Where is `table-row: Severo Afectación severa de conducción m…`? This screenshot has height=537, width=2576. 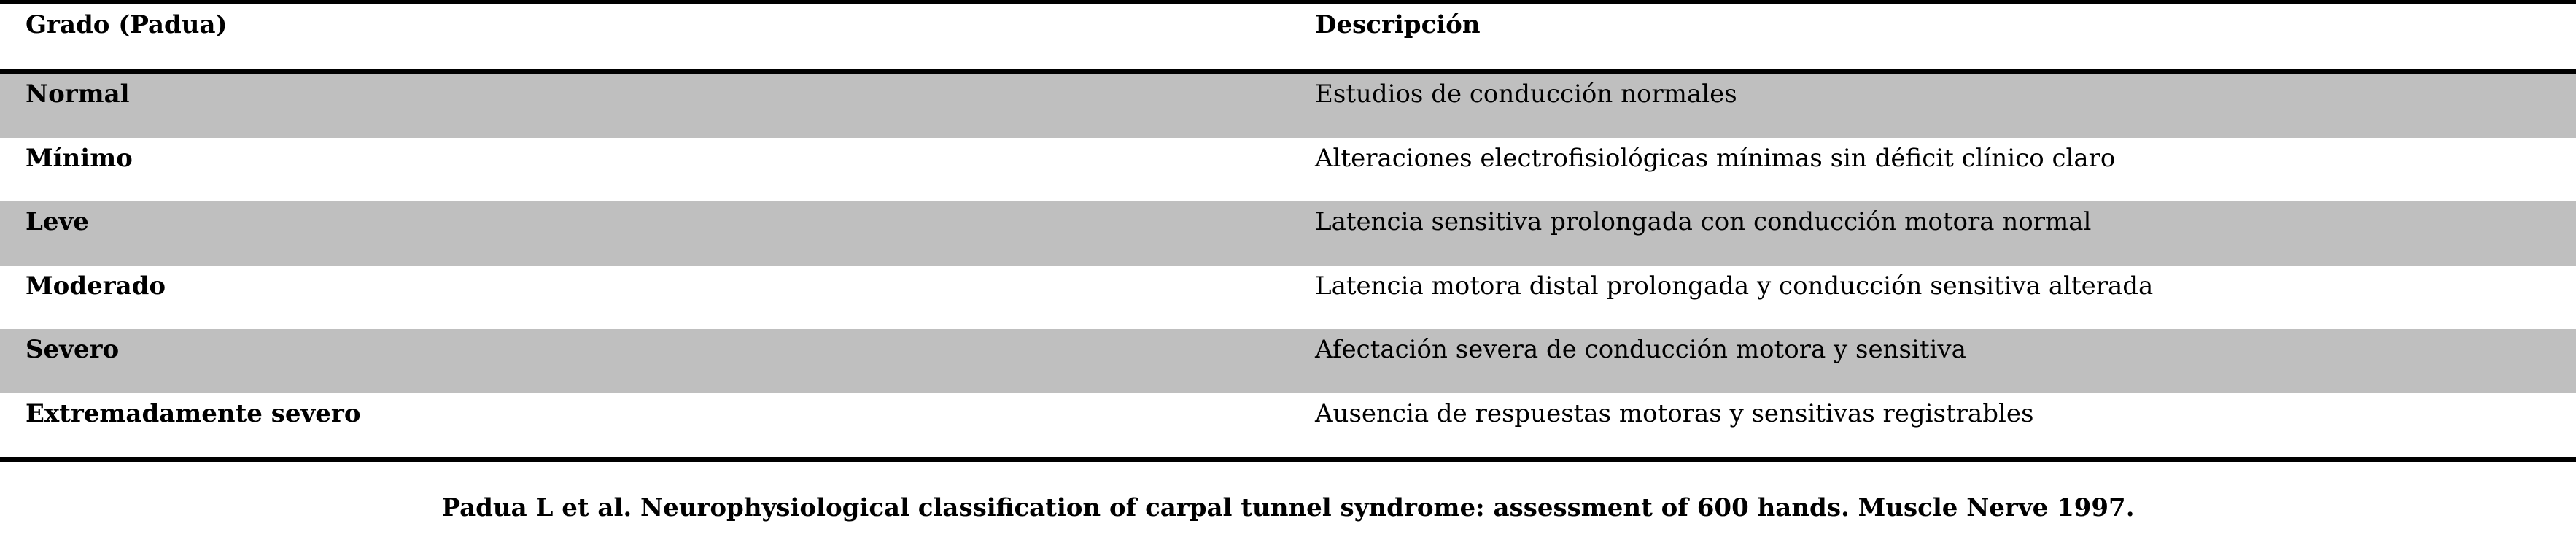 table-row: Severo Afectación severa de conducción m… is located at coordinates (1288, 361).